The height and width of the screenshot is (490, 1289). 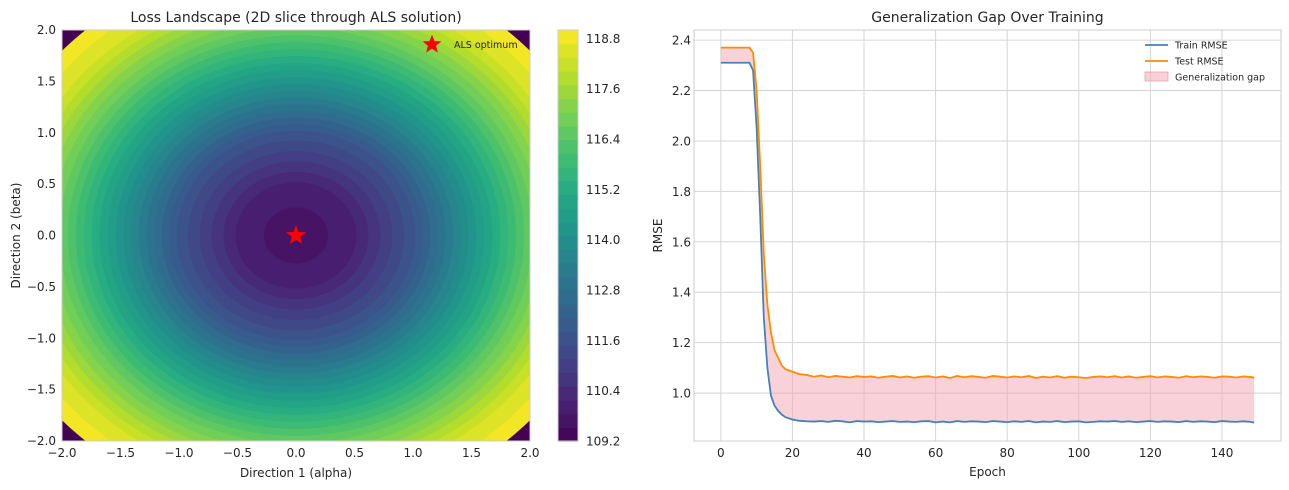 What do you see at coordinates (432, 43) in the screenshot?
I see `legend-star-icon` at bounding box center [432, 43].